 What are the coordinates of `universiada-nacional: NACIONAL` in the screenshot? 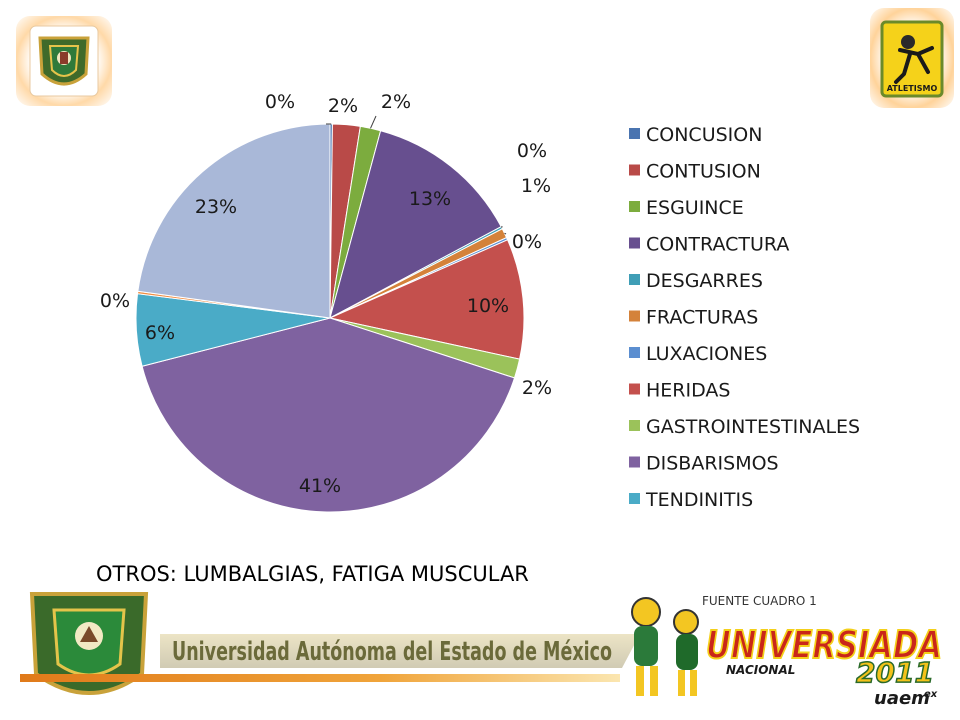 It's located at (760, 670).